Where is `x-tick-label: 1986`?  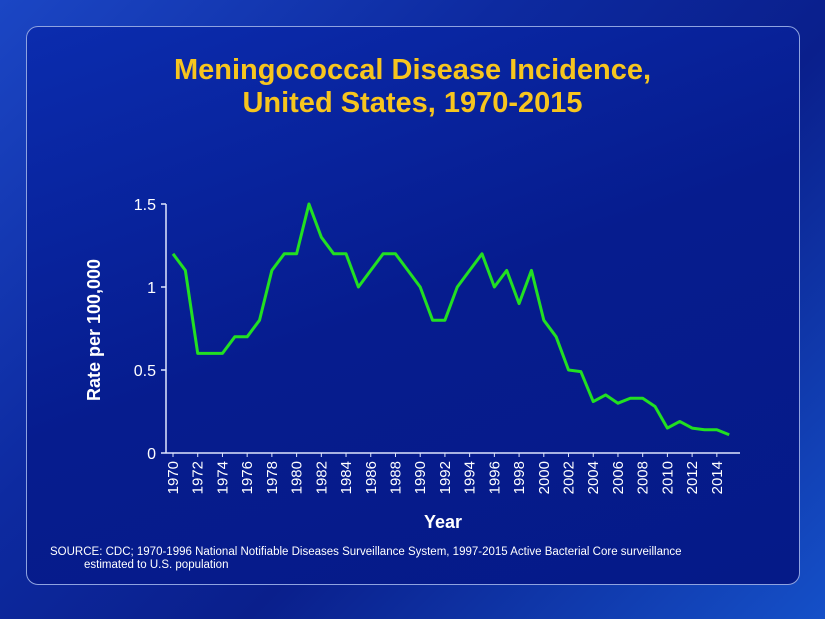 x-tick-label: 1986 is located at coordinates (371, 477).